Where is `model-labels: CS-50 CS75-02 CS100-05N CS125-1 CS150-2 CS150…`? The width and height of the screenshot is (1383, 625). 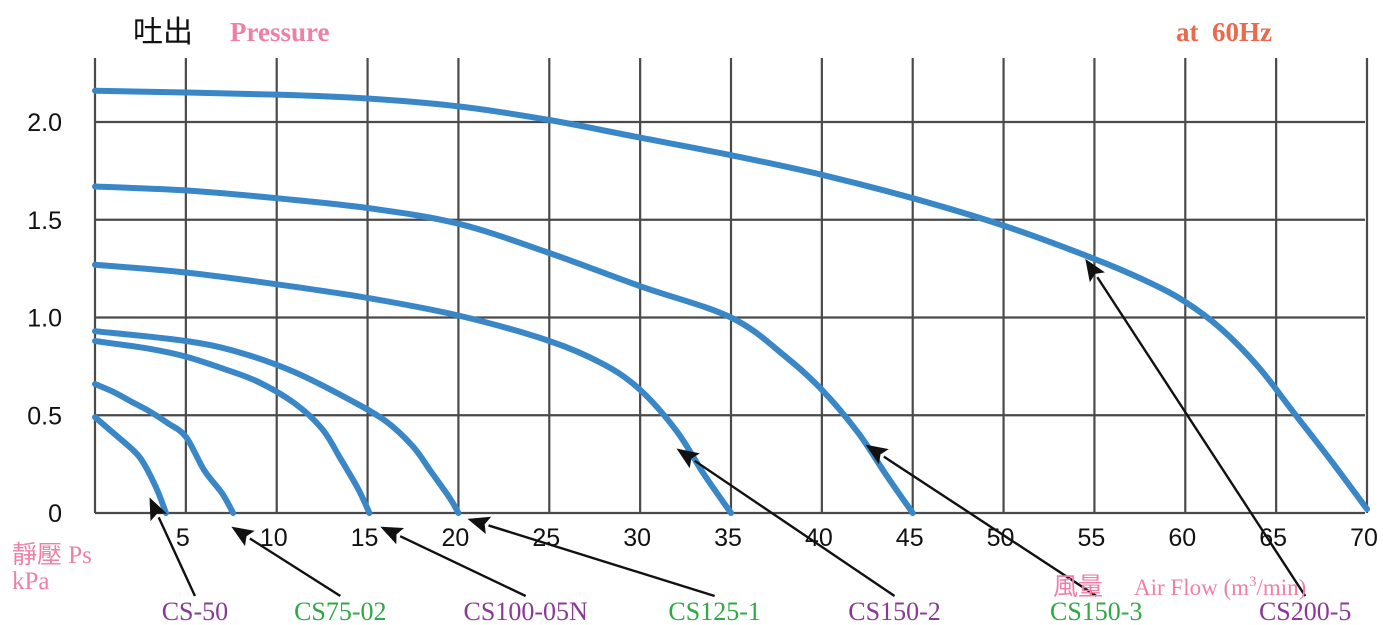
model-labels: CS-50 CS75-02 CS100-05N CS125-1 CS150-2 CS150… is located at coordinates (757, 611).